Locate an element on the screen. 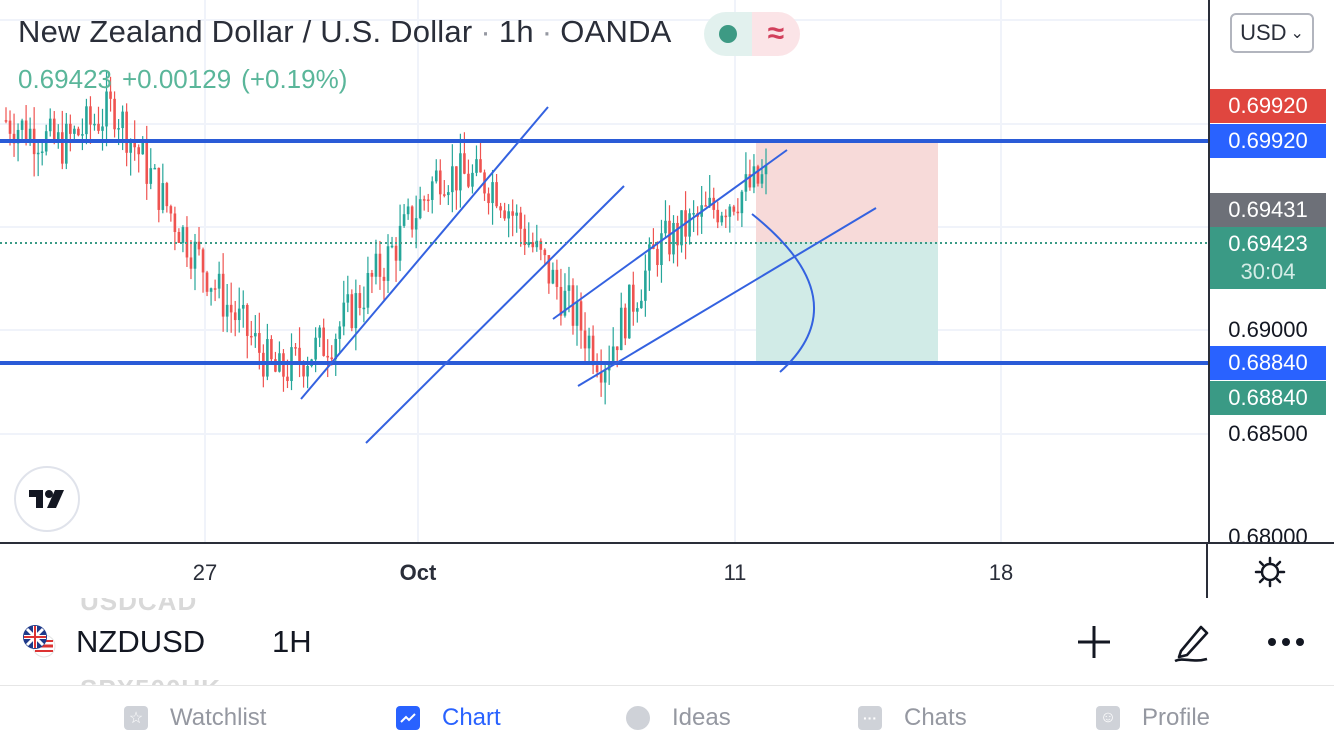  price-tick: 0.69000 is located at coordinates (1268, 329).